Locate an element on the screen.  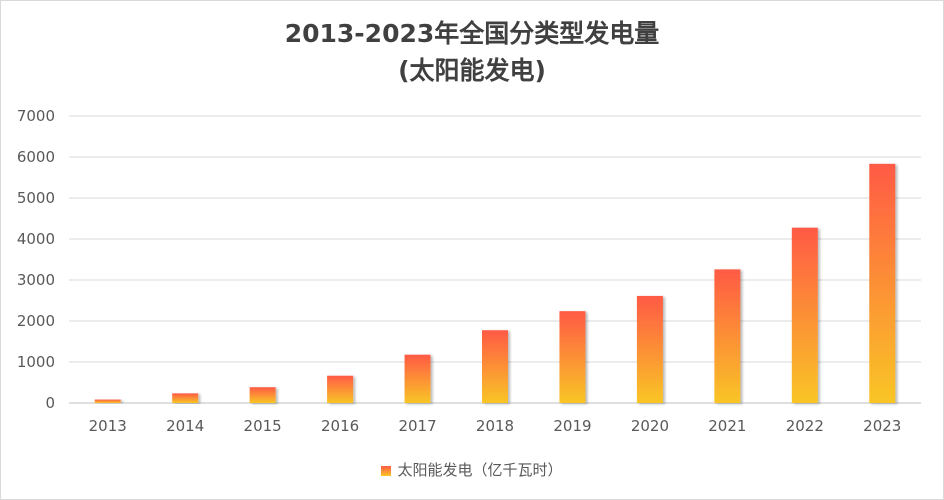
y-tick-label: 6000 is located at coordinates (36, 157).